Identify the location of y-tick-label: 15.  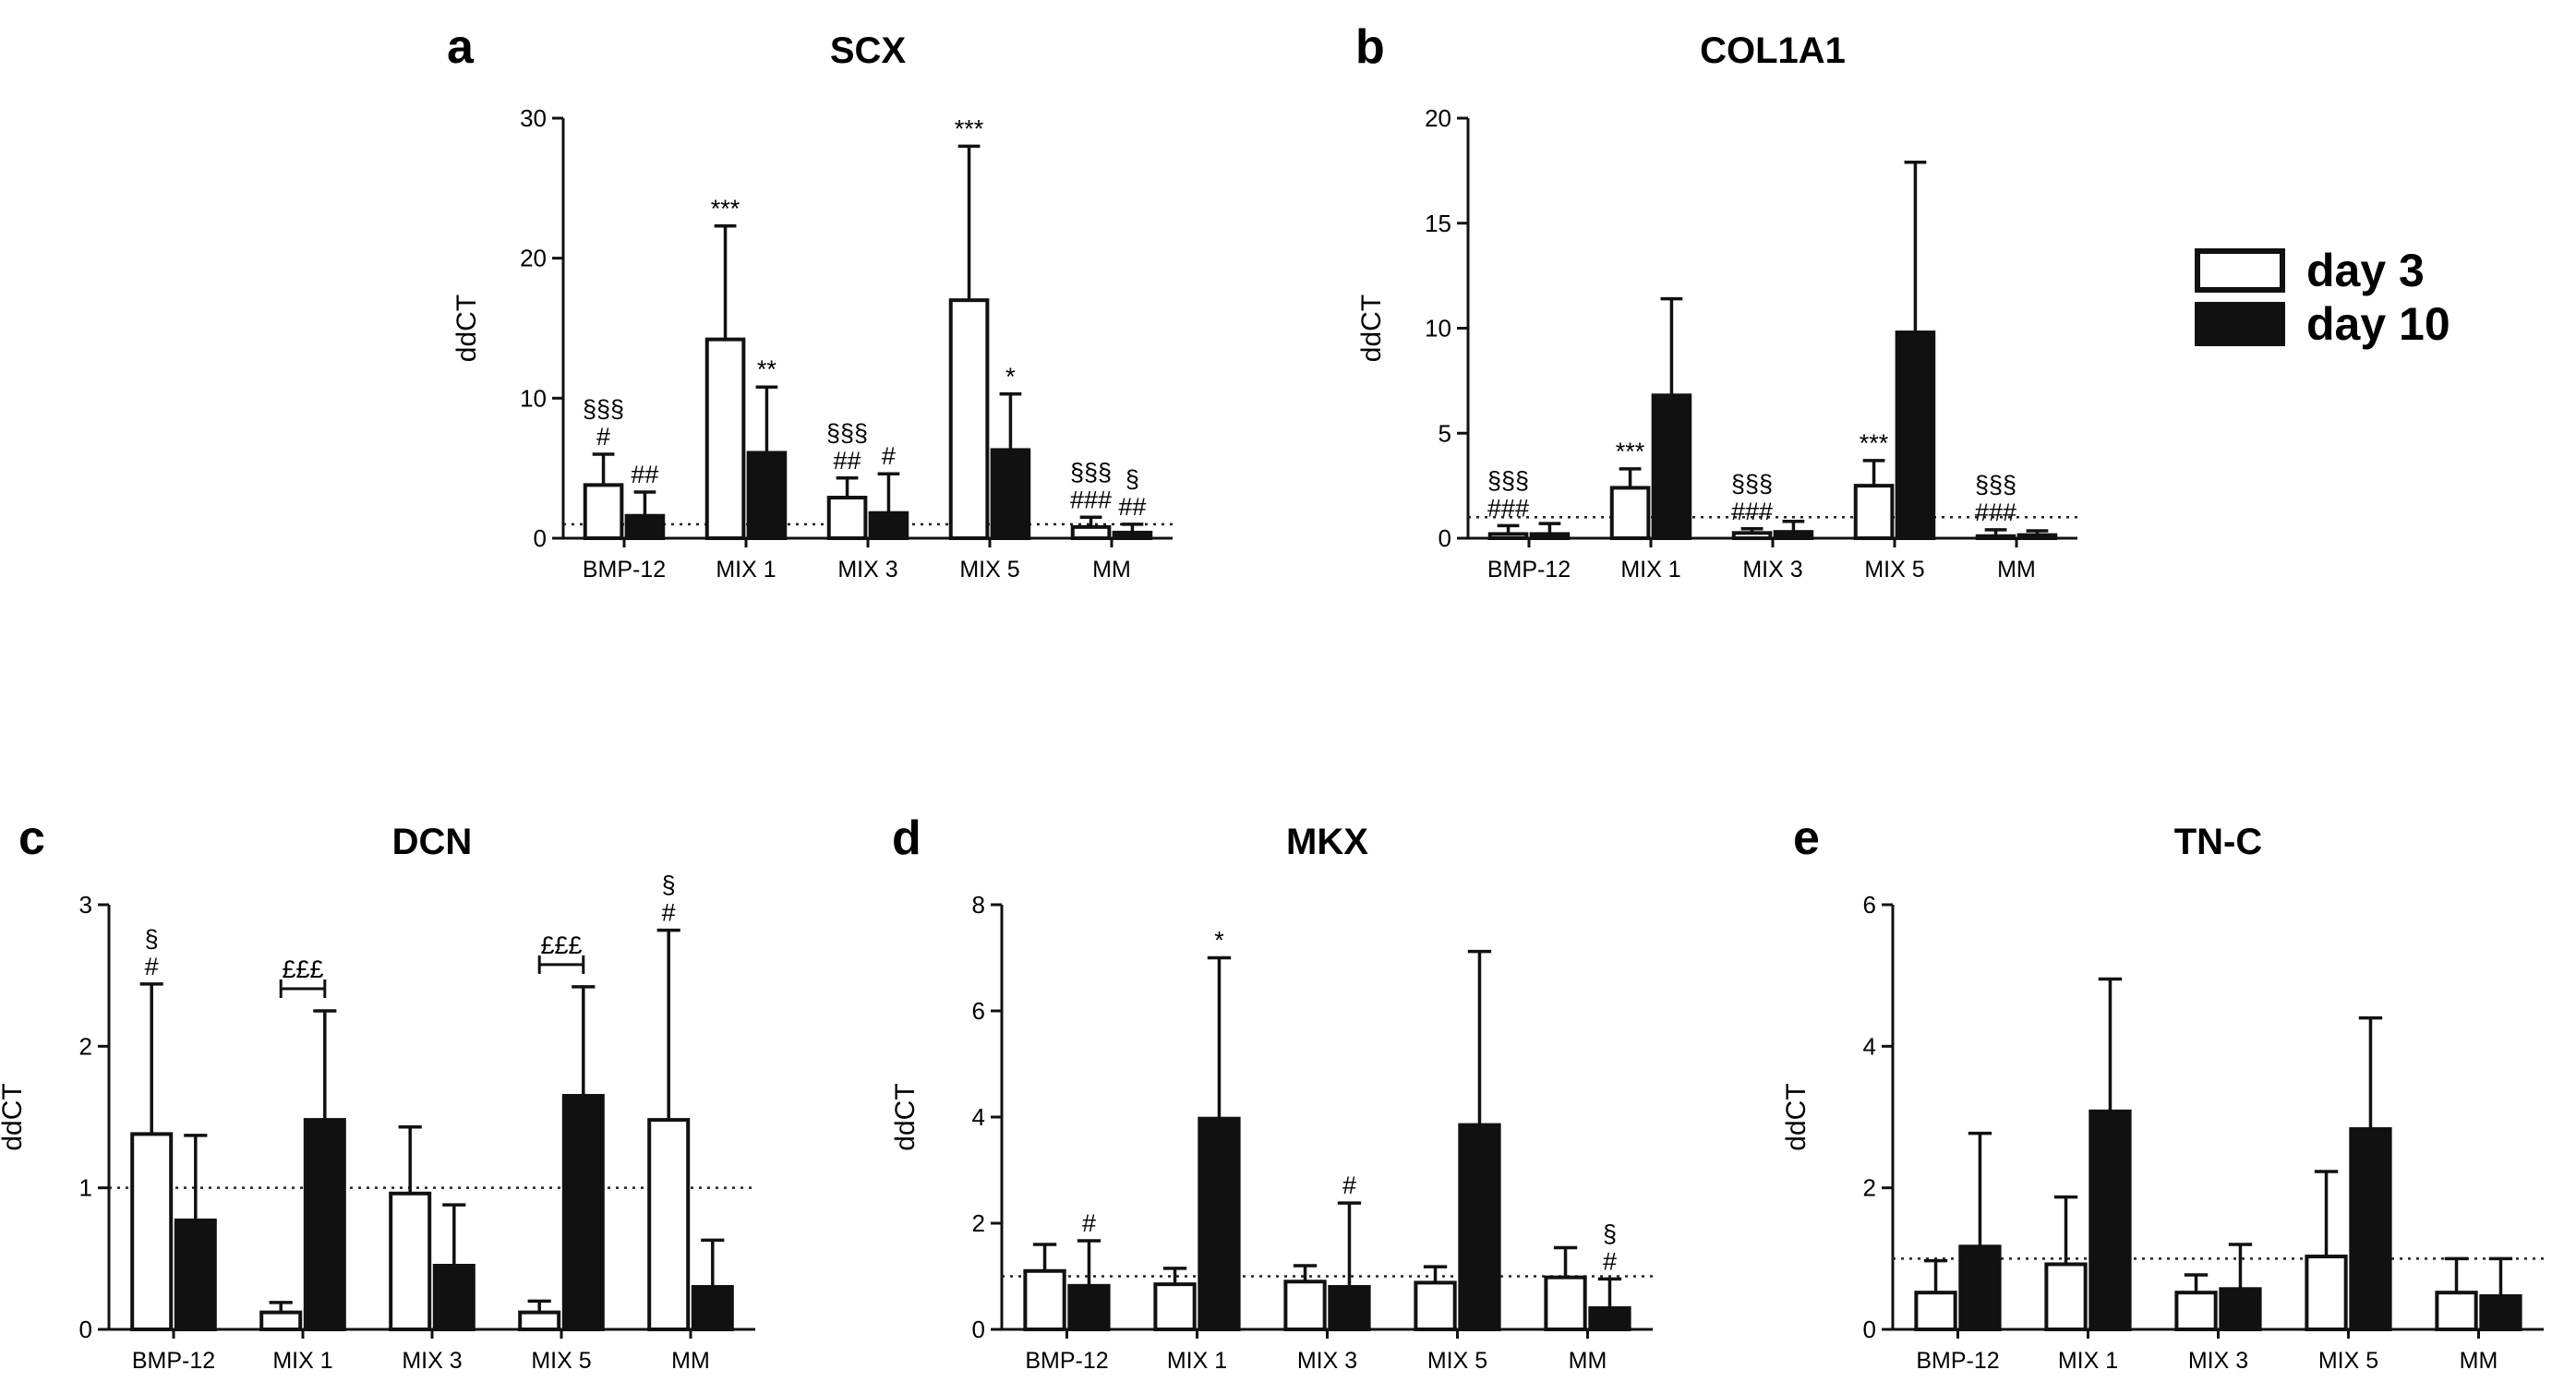
(1438, 223).